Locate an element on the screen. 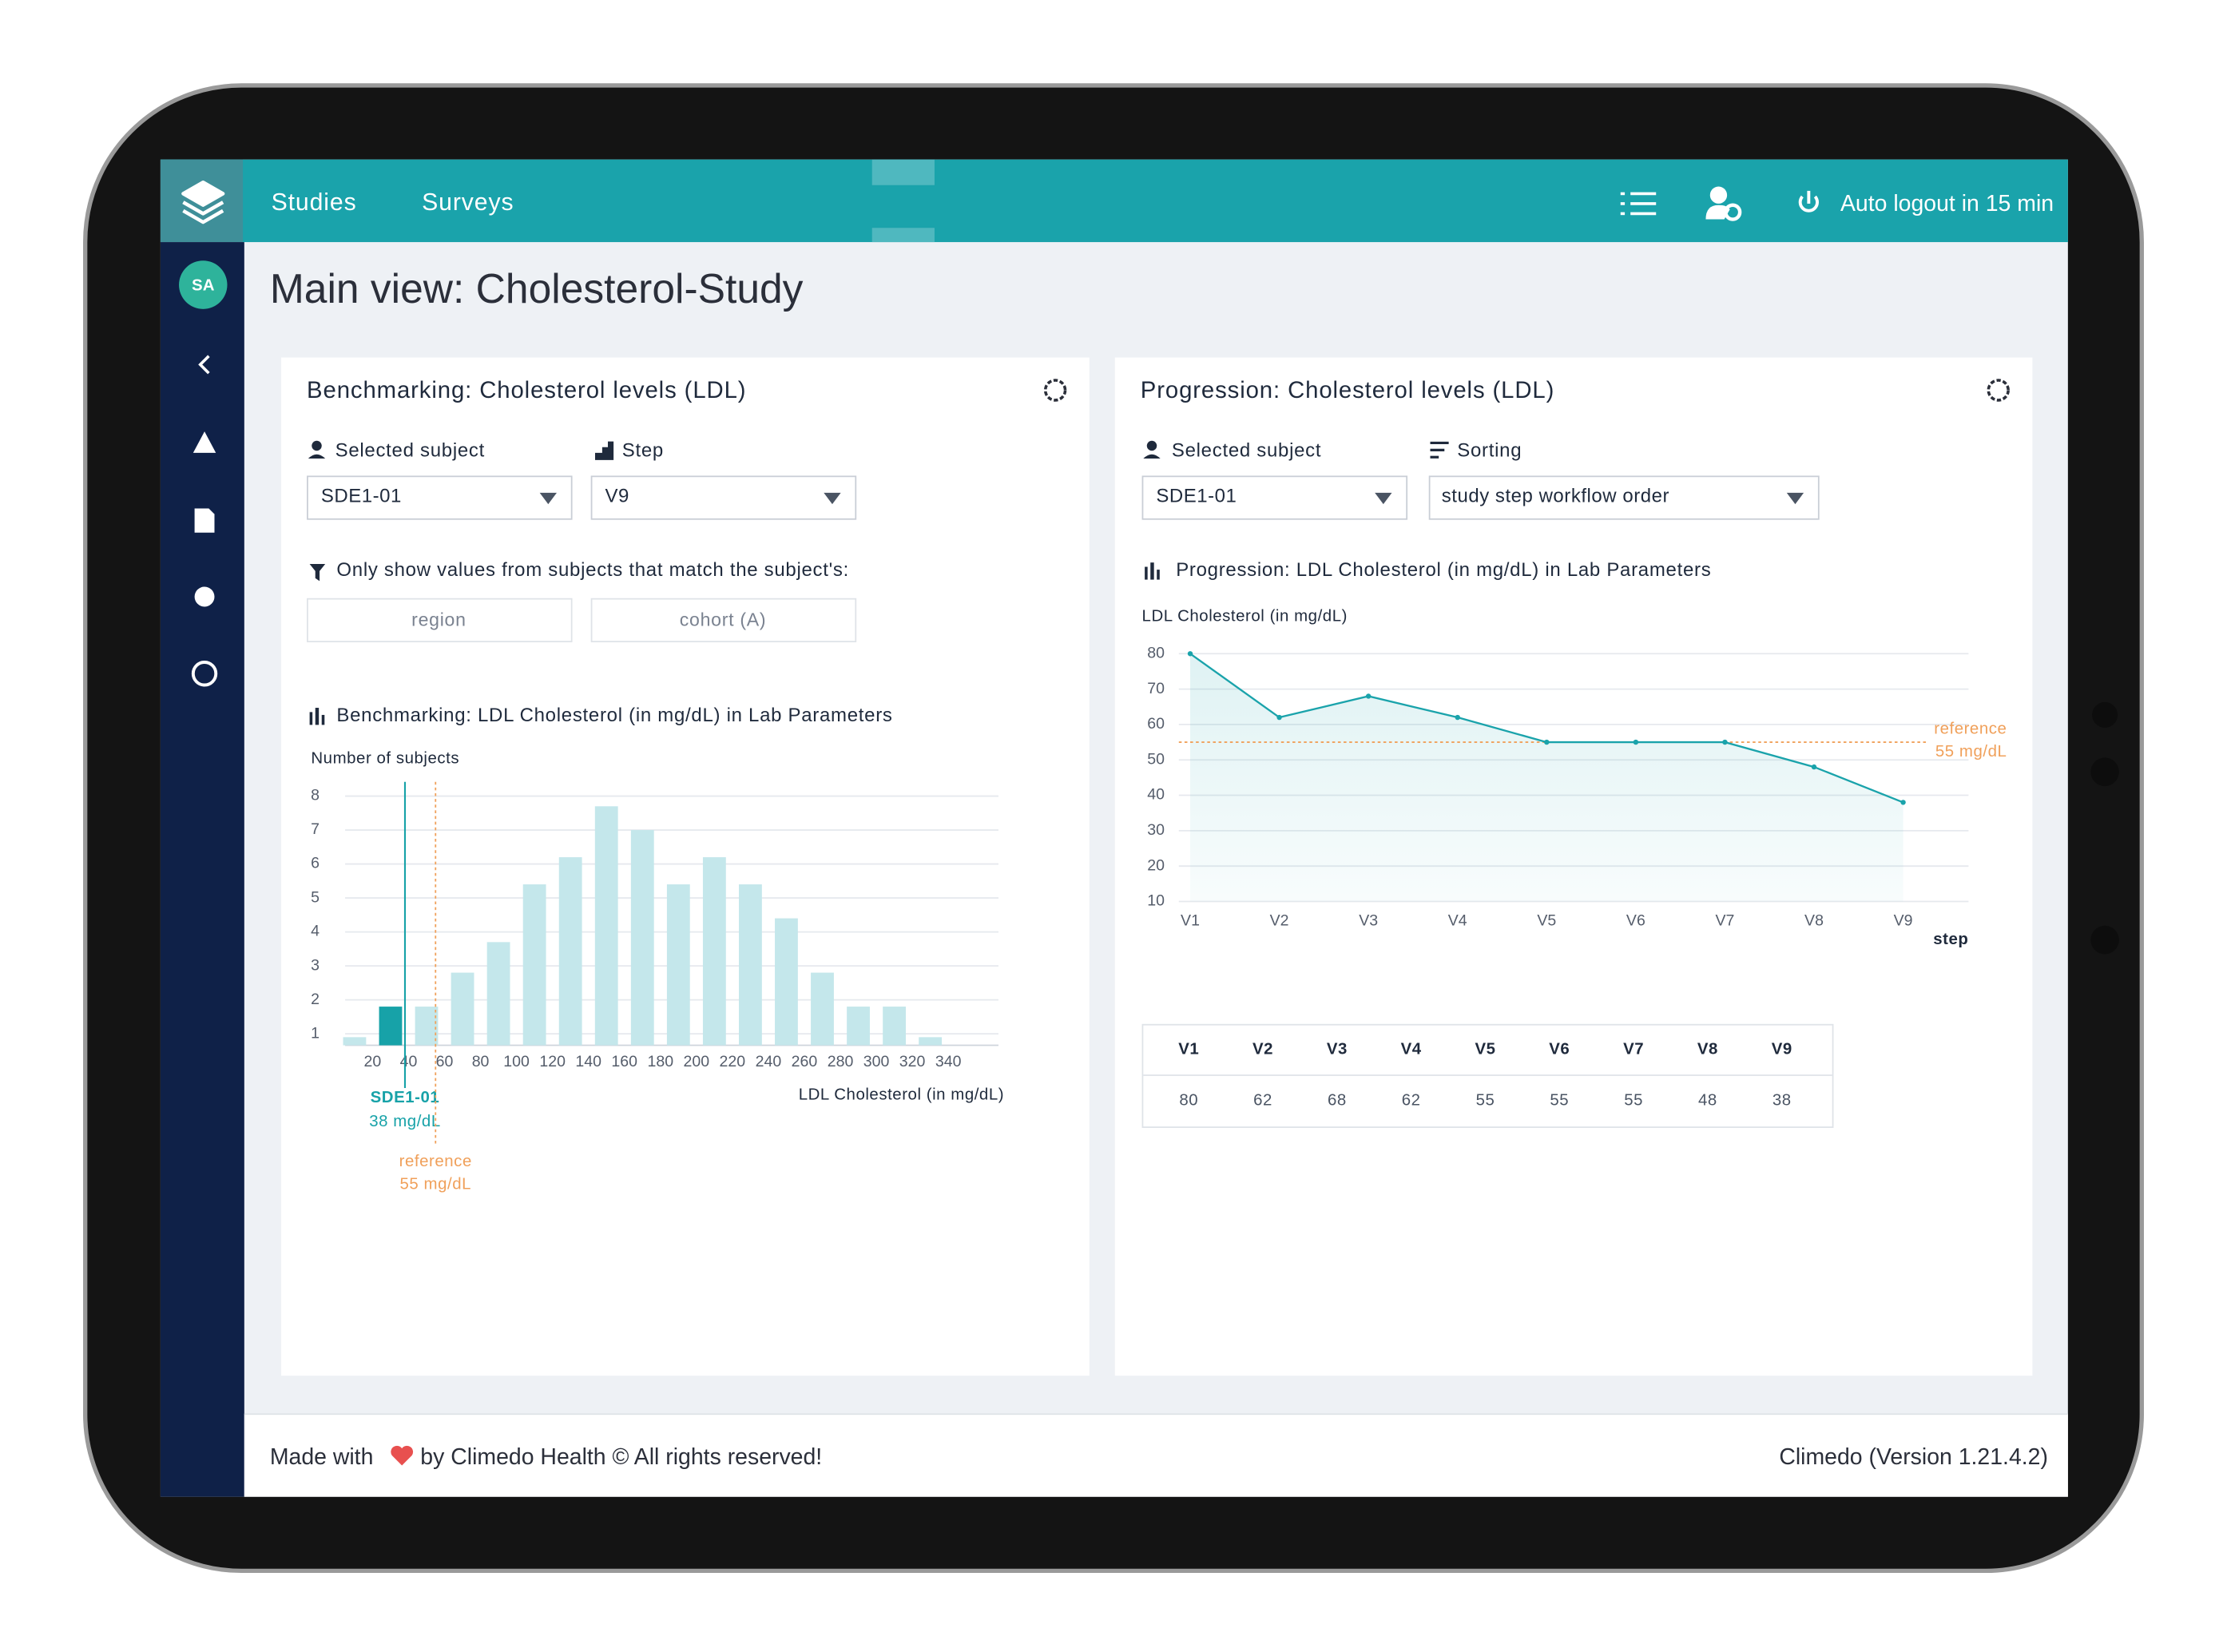 The height and width of the screenshot is (1652, 2227). user-settings-icon is located at coordinates (1724, 203).